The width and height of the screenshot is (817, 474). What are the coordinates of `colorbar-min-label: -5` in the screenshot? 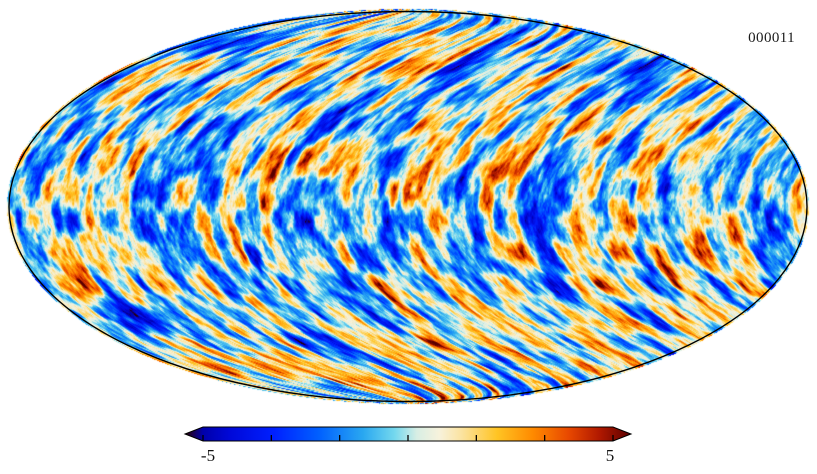 It's located at (208, 455).